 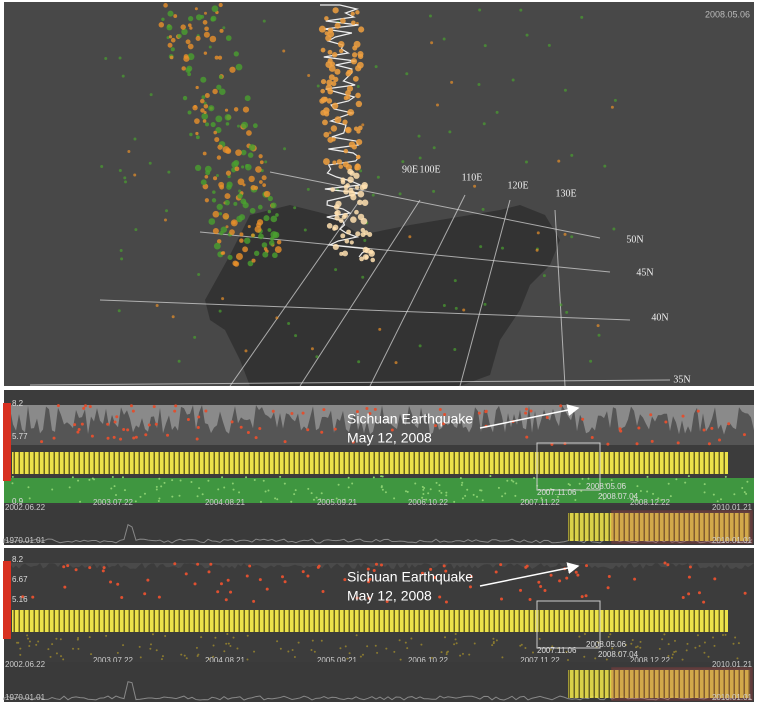 What do you see at coordinates (25, 697) in the screenshot?
I see `overview-epoch: 1970.01.01` at bounding box center [25, 697].